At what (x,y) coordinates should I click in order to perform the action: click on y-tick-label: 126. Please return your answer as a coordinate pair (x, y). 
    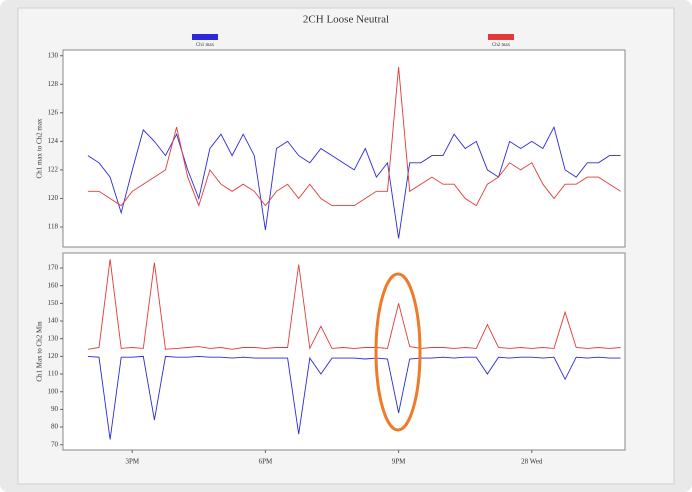
    Looking at the image, I should click on (53, 112).